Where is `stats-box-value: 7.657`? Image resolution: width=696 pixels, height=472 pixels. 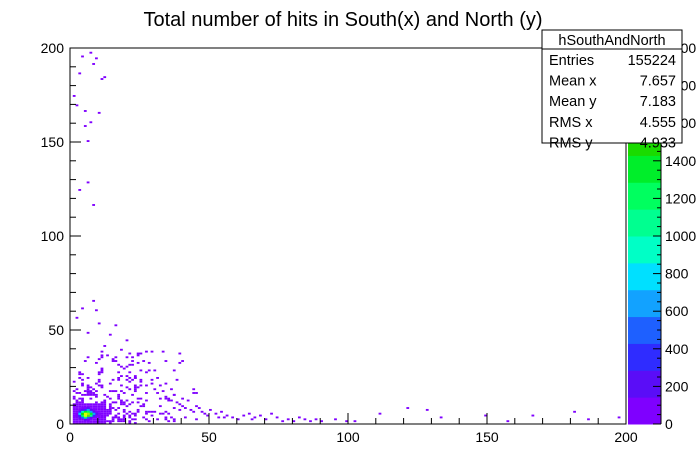 stats-box-value: 7.657 is located at coordinates (658, 82).